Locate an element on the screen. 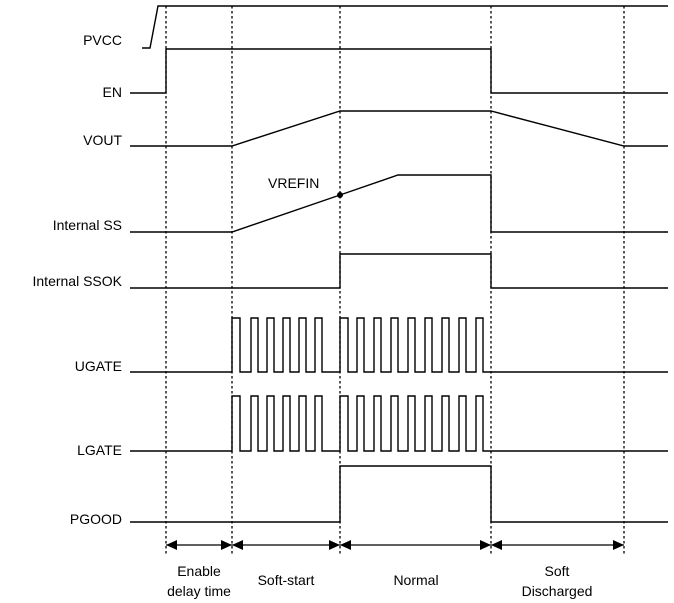  label-internal-ss: Internal SS is located at coordinates (87, 225).